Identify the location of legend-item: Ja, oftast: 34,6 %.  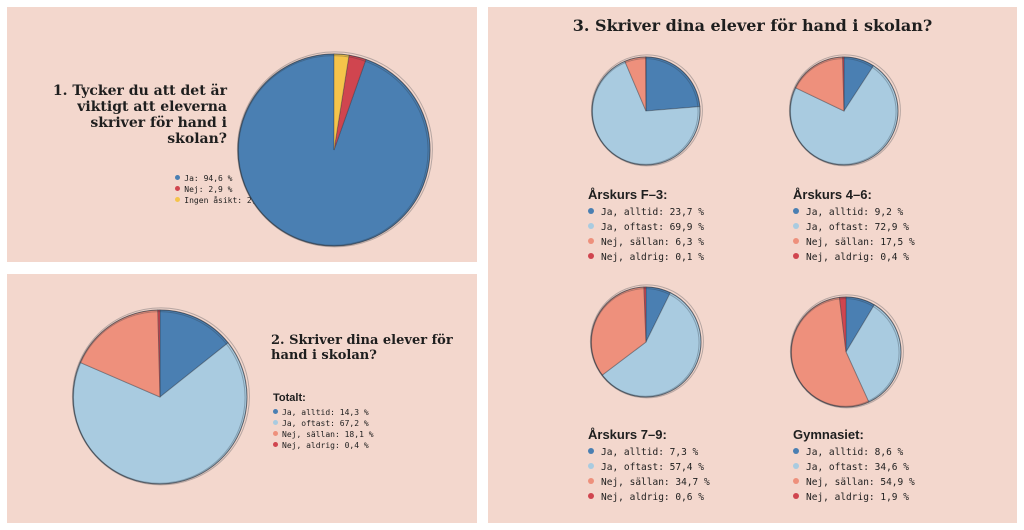
(854, 467).